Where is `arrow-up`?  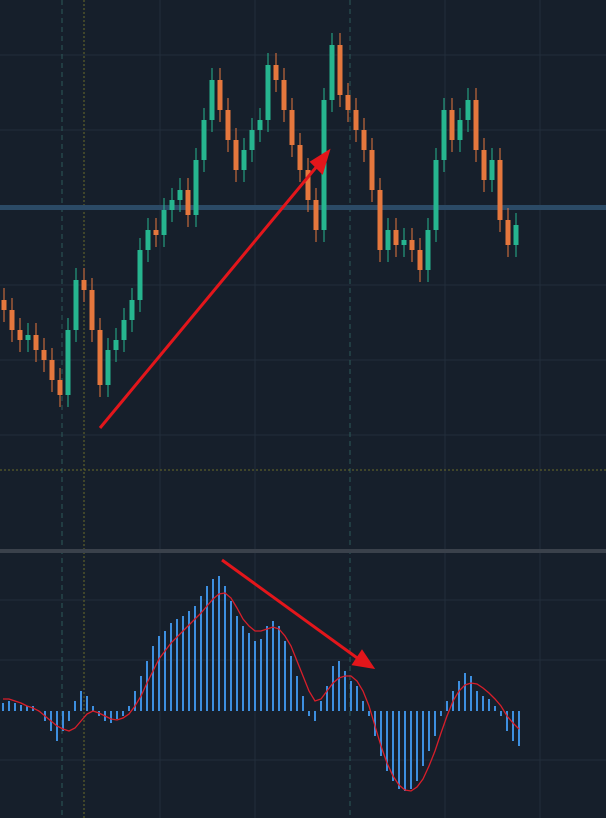
arrow-up is located at coordinates (209, 296).